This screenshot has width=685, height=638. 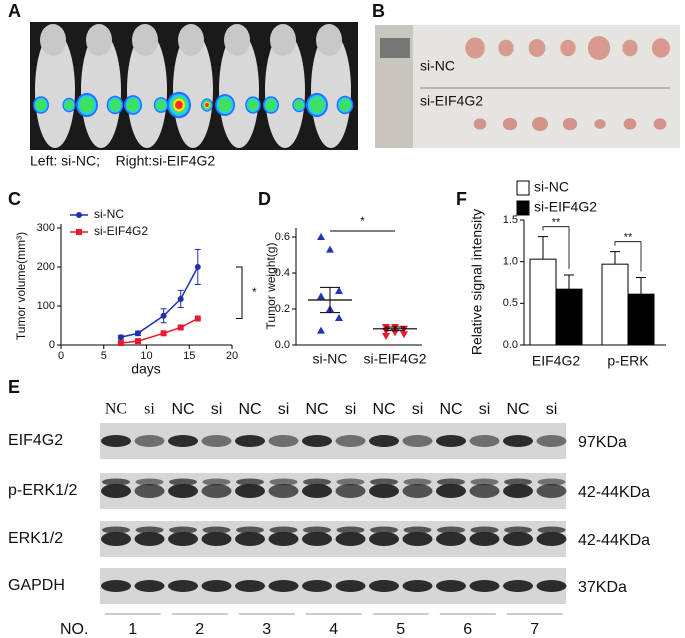 I want to click on sample-number: 5, so click(x=400, y=629).